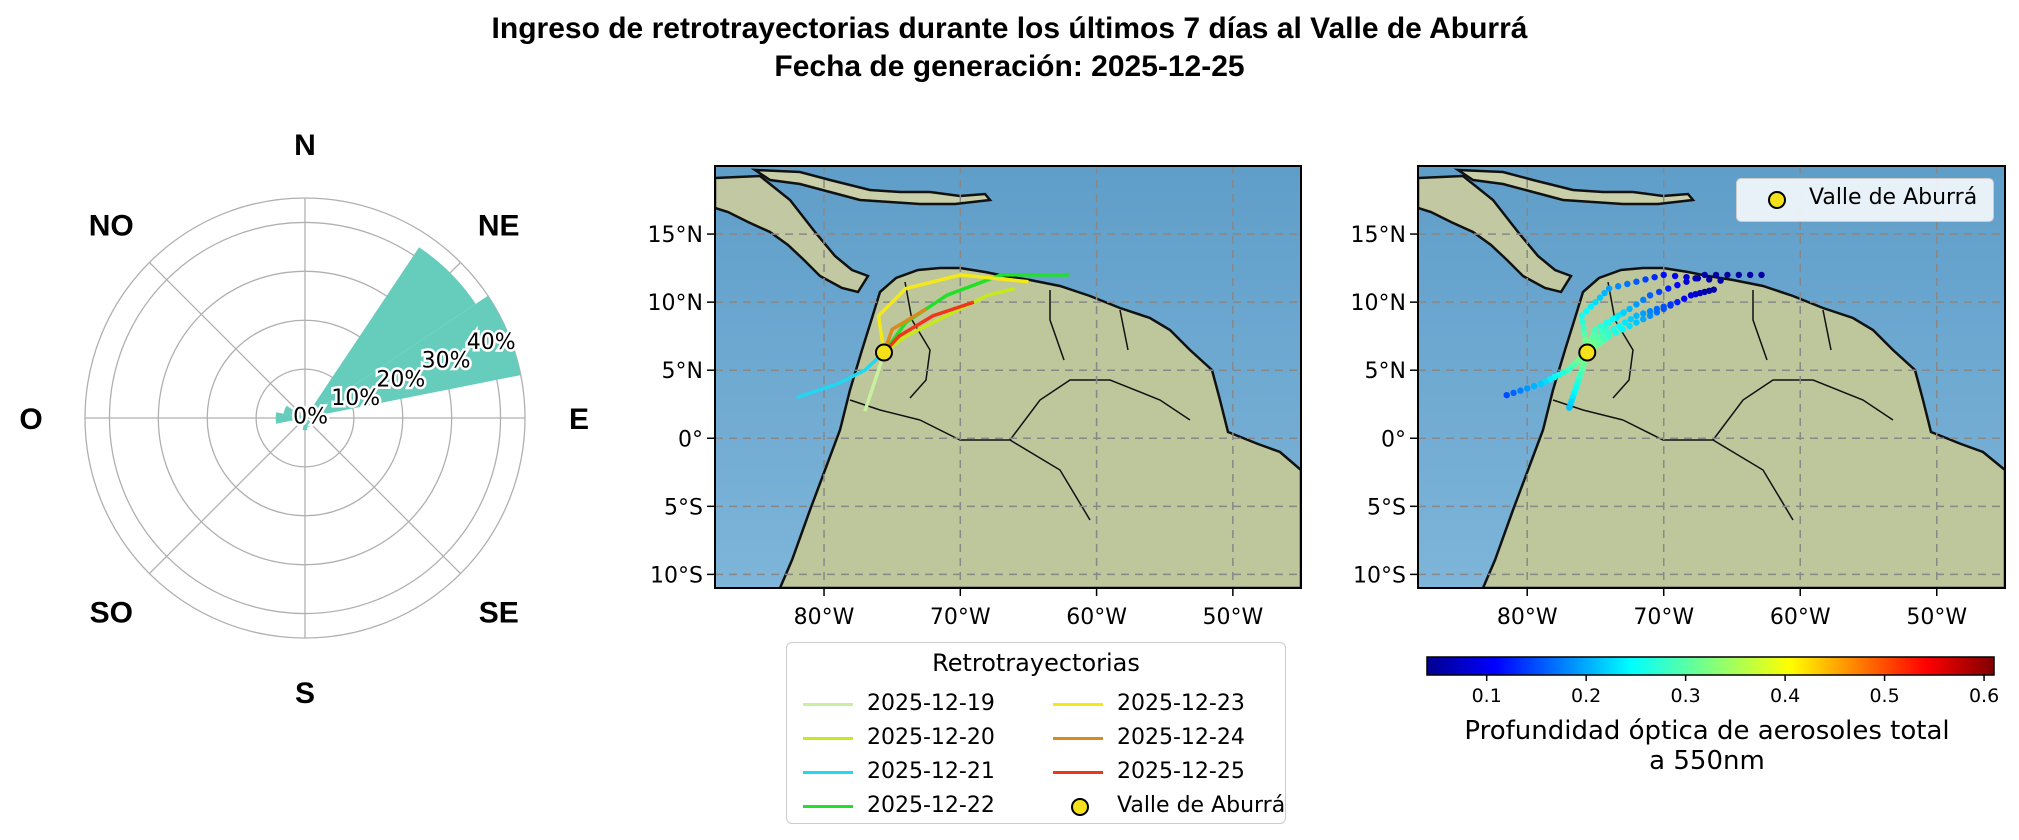  What do you see at coordinates (1884, 696) in the screenshot?
I see `colorbar-tick-label: 0.5` at bounding box center [1884, 696].